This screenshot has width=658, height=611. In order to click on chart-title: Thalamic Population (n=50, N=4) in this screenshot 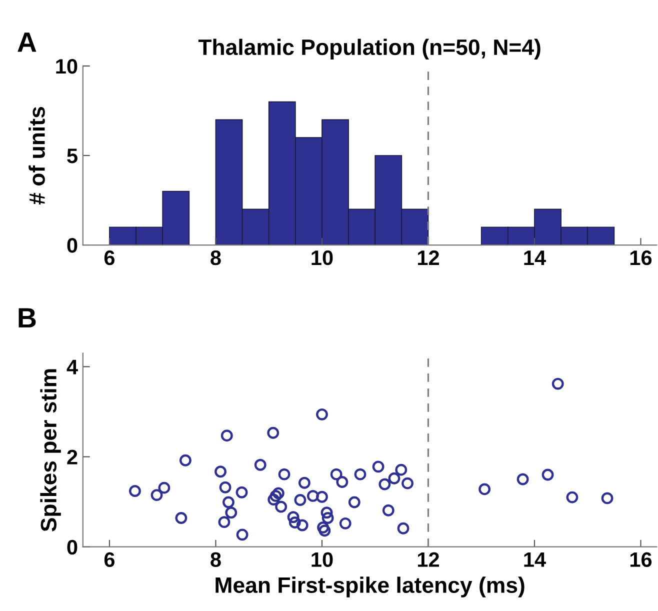, I will do `click(369, 49)`.